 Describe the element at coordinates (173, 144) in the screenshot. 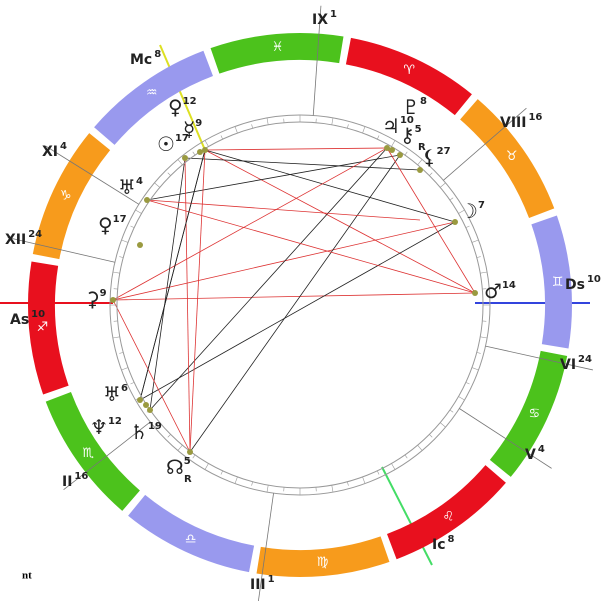

I see `planet: ☉17` at that location.